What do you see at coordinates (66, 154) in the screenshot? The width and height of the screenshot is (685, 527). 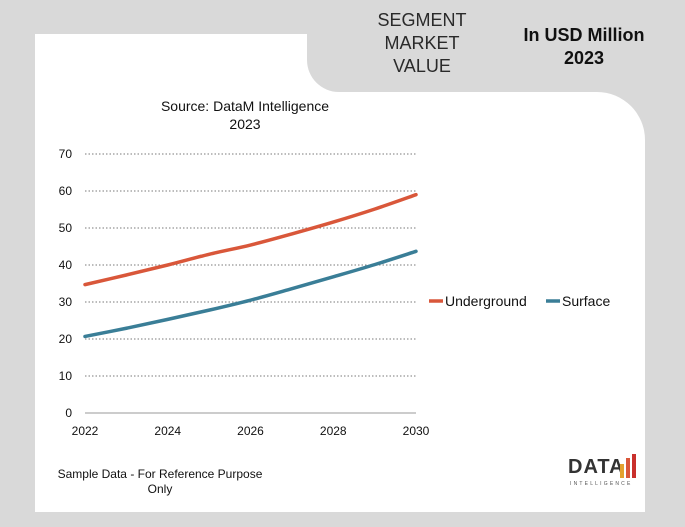 I see `y-tick-label: 70` at bounding box center [66, 154].